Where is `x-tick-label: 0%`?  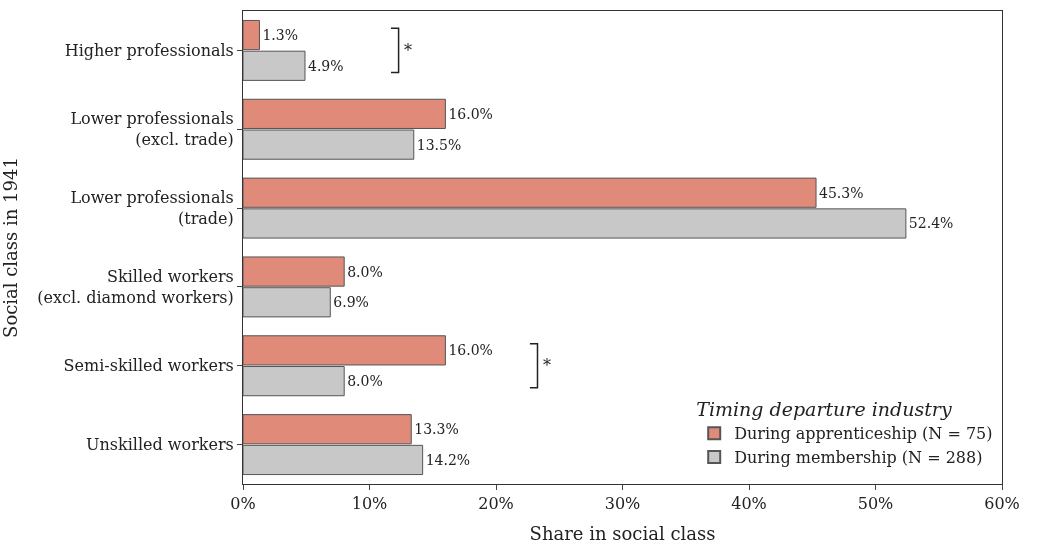 x-tick-label: 0% is located at coordinates (243, 504).